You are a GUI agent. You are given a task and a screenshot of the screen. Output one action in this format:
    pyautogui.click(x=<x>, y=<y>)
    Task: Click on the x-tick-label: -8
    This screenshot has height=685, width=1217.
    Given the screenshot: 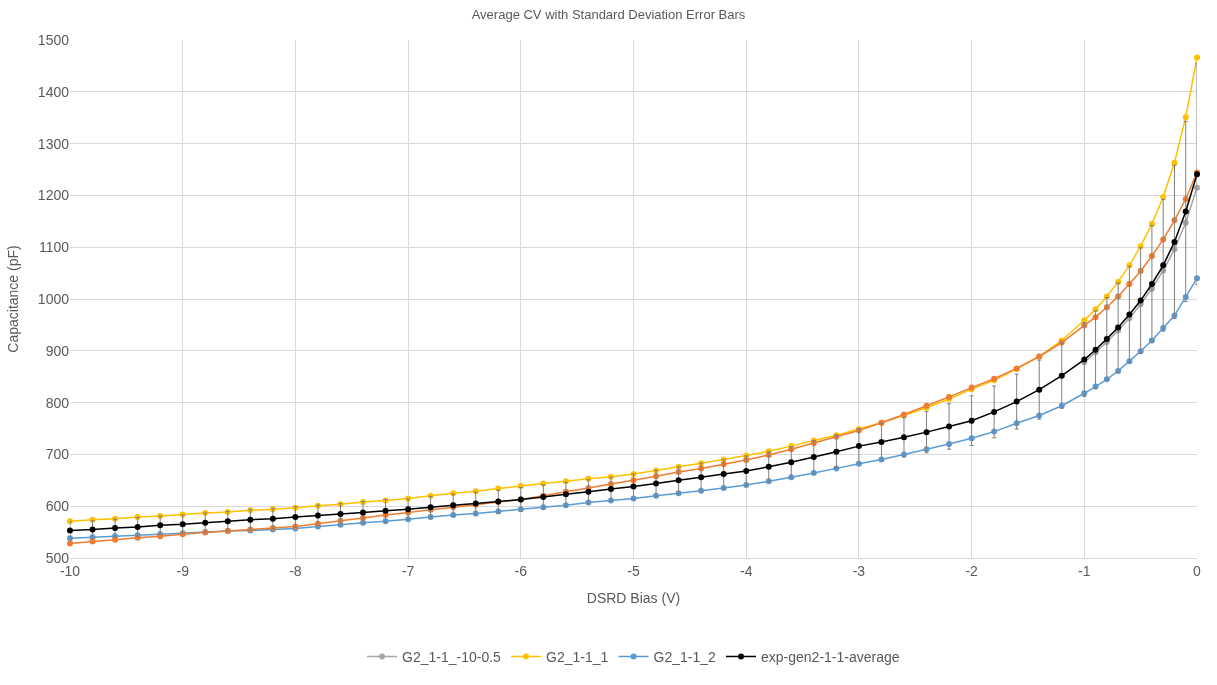 What is the action you would take?
    pyautogui.click(x=295, y=570)
    